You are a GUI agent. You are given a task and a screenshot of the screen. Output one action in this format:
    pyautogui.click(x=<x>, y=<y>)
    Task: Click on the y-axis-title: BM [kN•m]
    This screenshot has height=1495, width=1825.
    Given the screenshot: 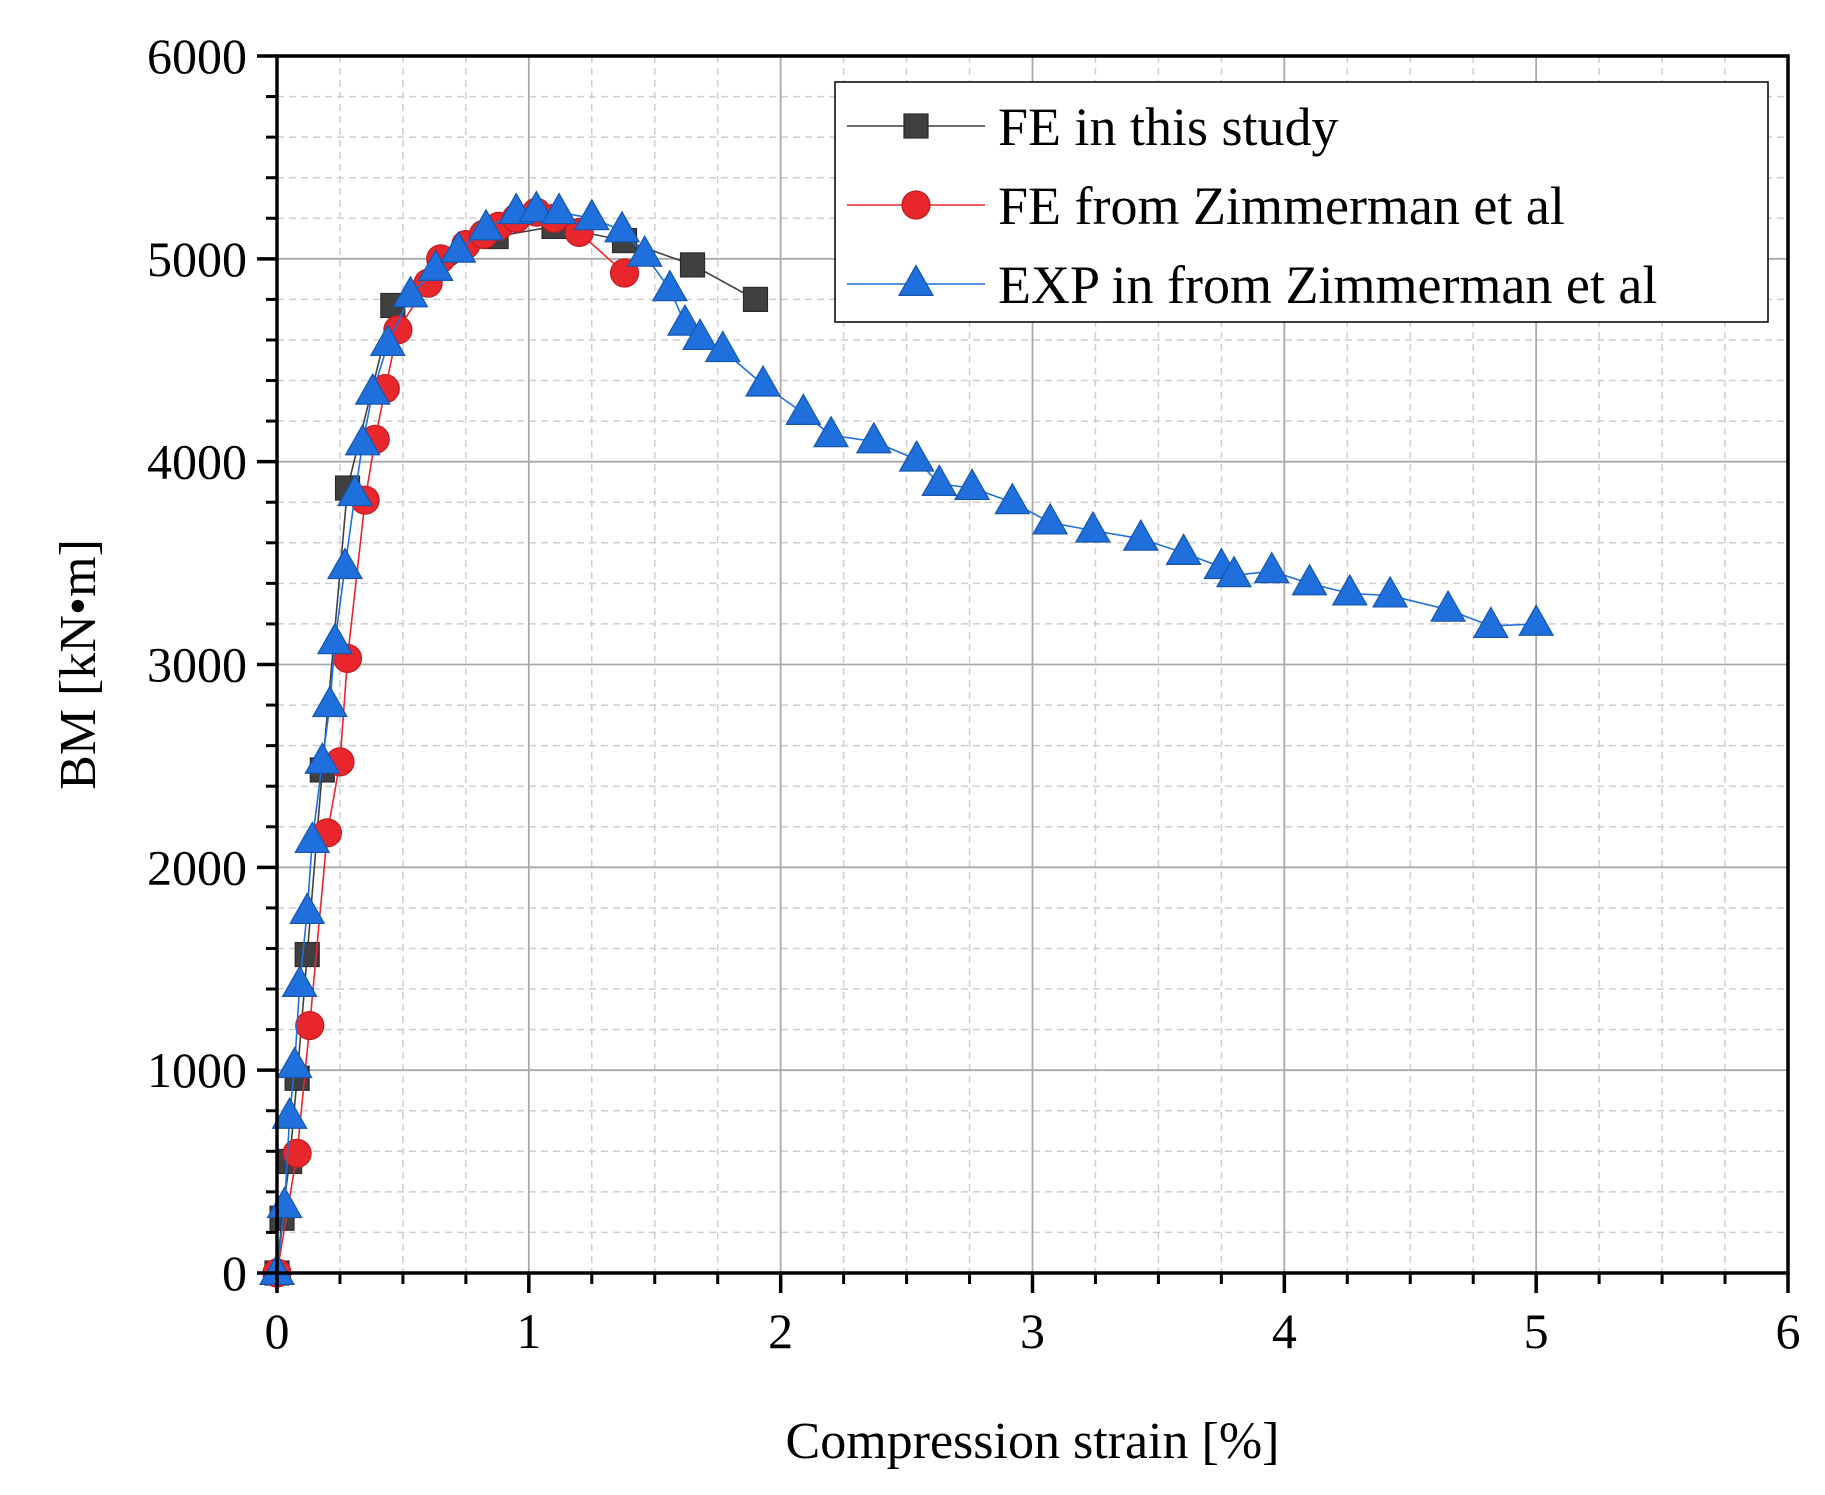 What is the action you would take?
    pyautogui.click(x=78, y=664)
    